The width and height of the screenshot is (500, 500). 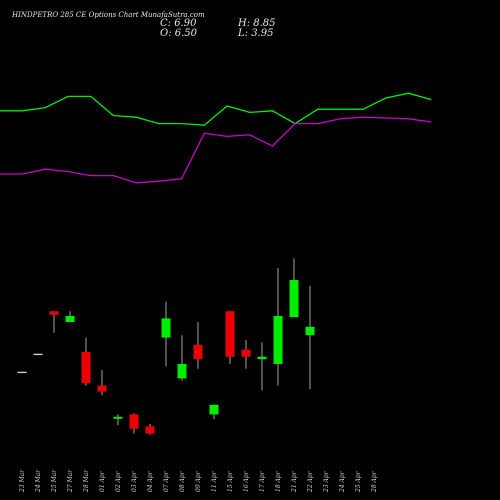 I want to click on x-tick-label: 09 Apr, so click(x=198, y=481).